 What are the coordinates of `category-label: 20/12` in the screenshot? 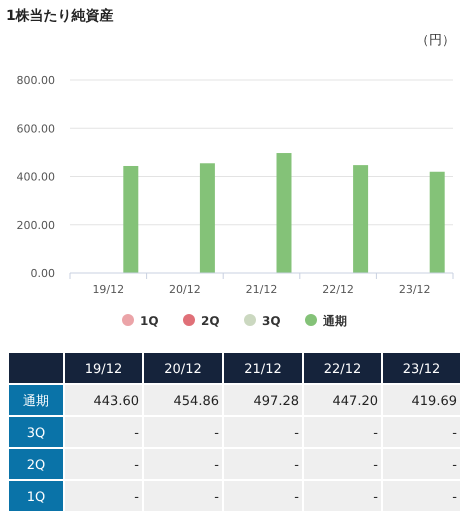 It's located at (183, 369).